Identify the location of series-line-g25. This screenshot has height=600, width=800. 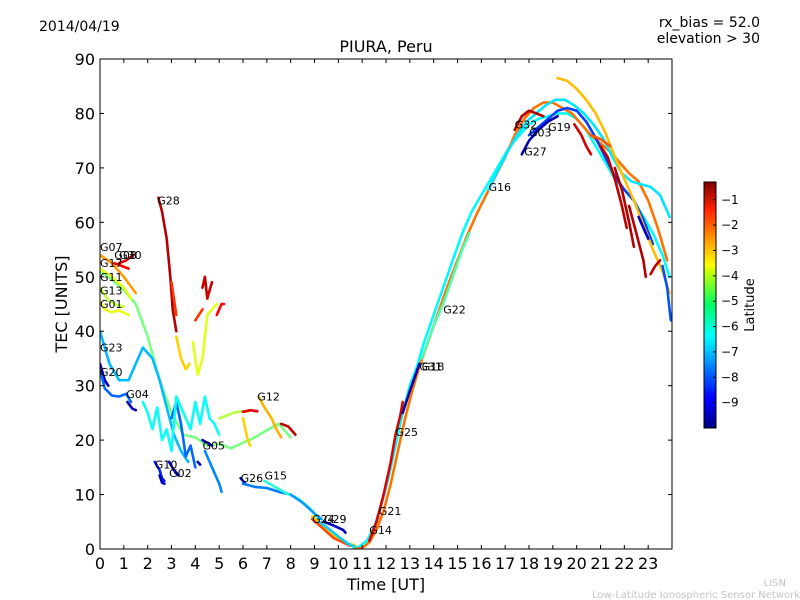
(386, 471).